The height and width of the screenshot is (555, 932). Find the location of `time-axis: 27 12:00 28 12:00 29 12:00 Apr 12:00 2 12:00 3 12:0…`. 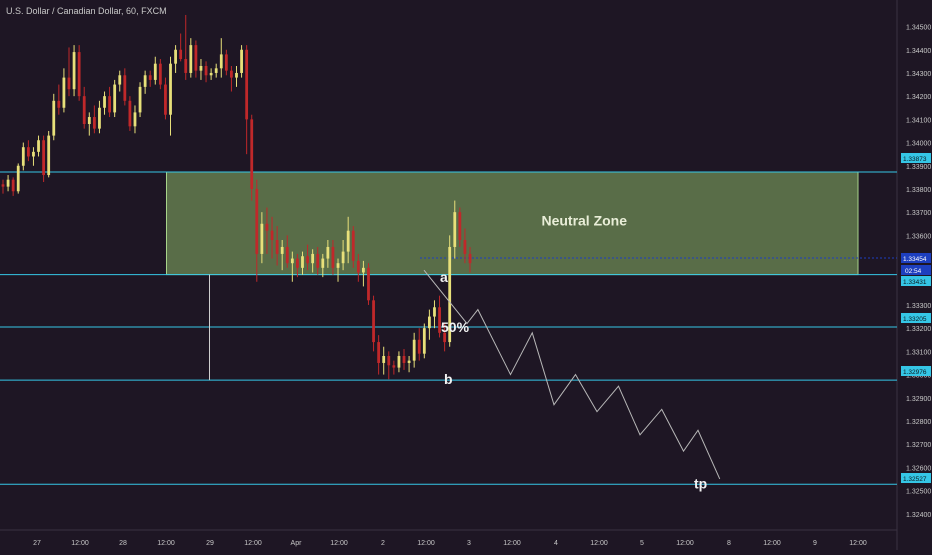

time-axis: 27 12:00 28 12:00 29 12:00 Apr 12:00 2 12:00 3 12:0… is located at coordinates (450, 543).